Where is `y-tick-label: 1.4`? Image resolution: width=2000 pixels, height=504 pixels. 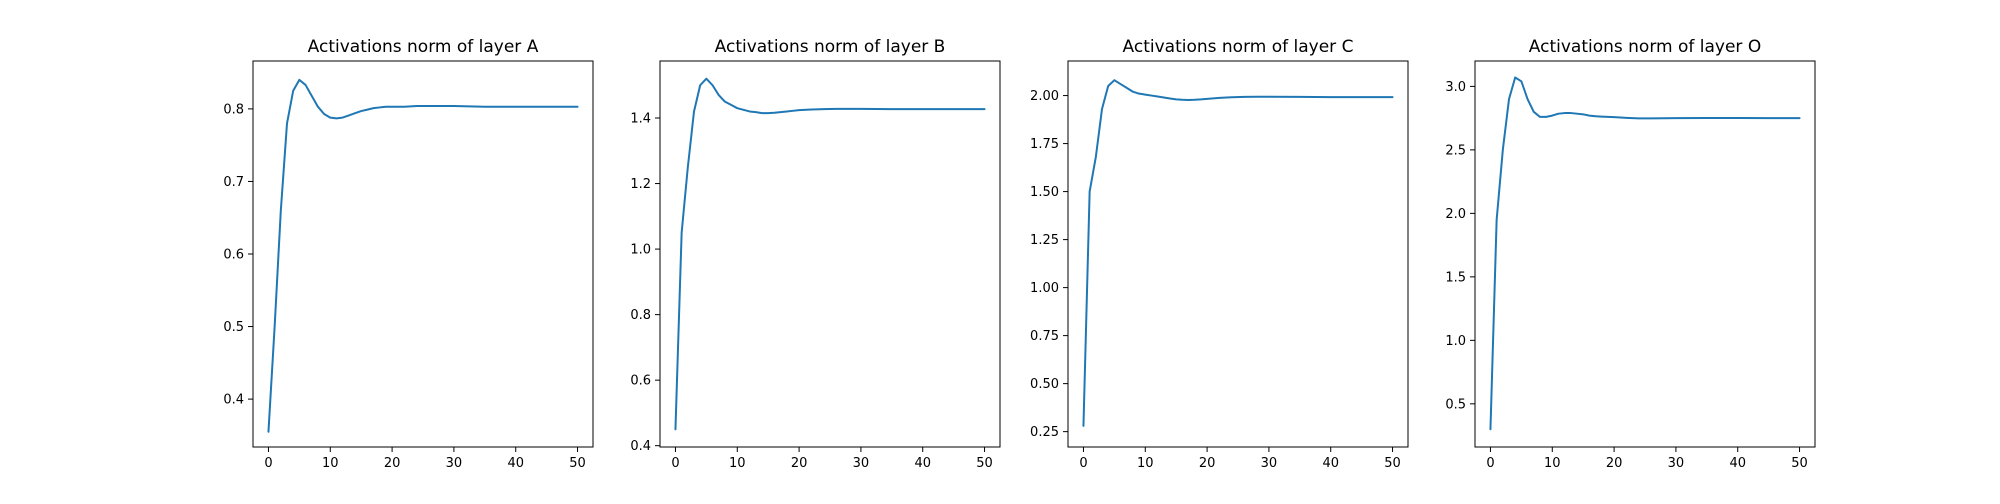 y-tick-label: 1.4 is located at coordinates (640, 119).